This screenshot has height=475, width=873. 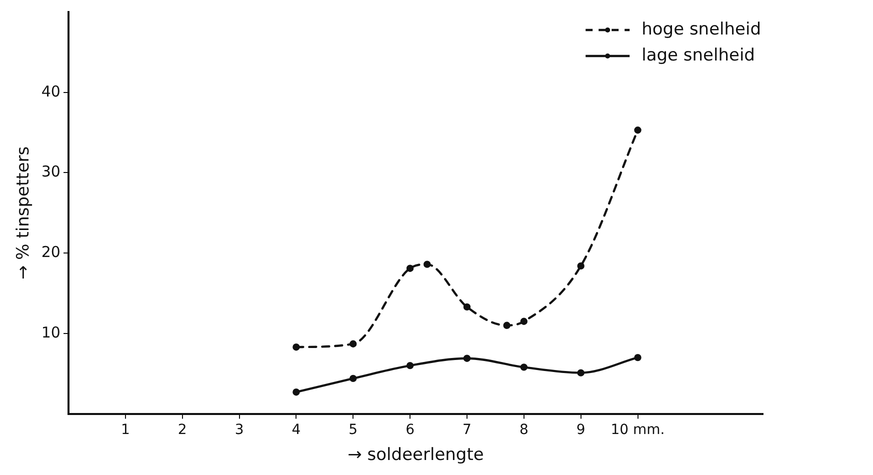 What do you see at coordinates (125, 430) in the screenshot?
I see `x-tick-label: 1` at bounding box center [125, 430].